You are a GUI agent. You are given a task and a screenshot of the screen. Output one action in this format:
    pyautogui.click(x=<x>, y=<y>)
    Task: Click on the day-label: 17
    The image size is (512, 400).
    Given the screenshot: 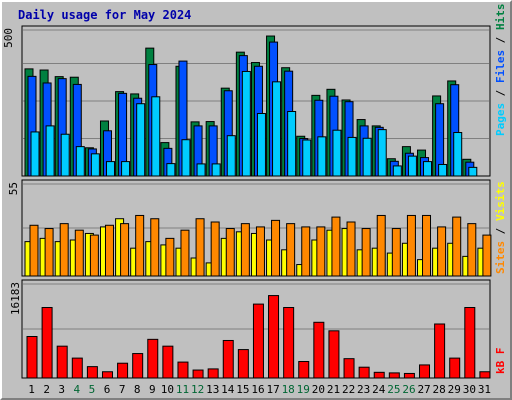 What is the action you would take?
    pyautogui.click(x=272, y=389)
    